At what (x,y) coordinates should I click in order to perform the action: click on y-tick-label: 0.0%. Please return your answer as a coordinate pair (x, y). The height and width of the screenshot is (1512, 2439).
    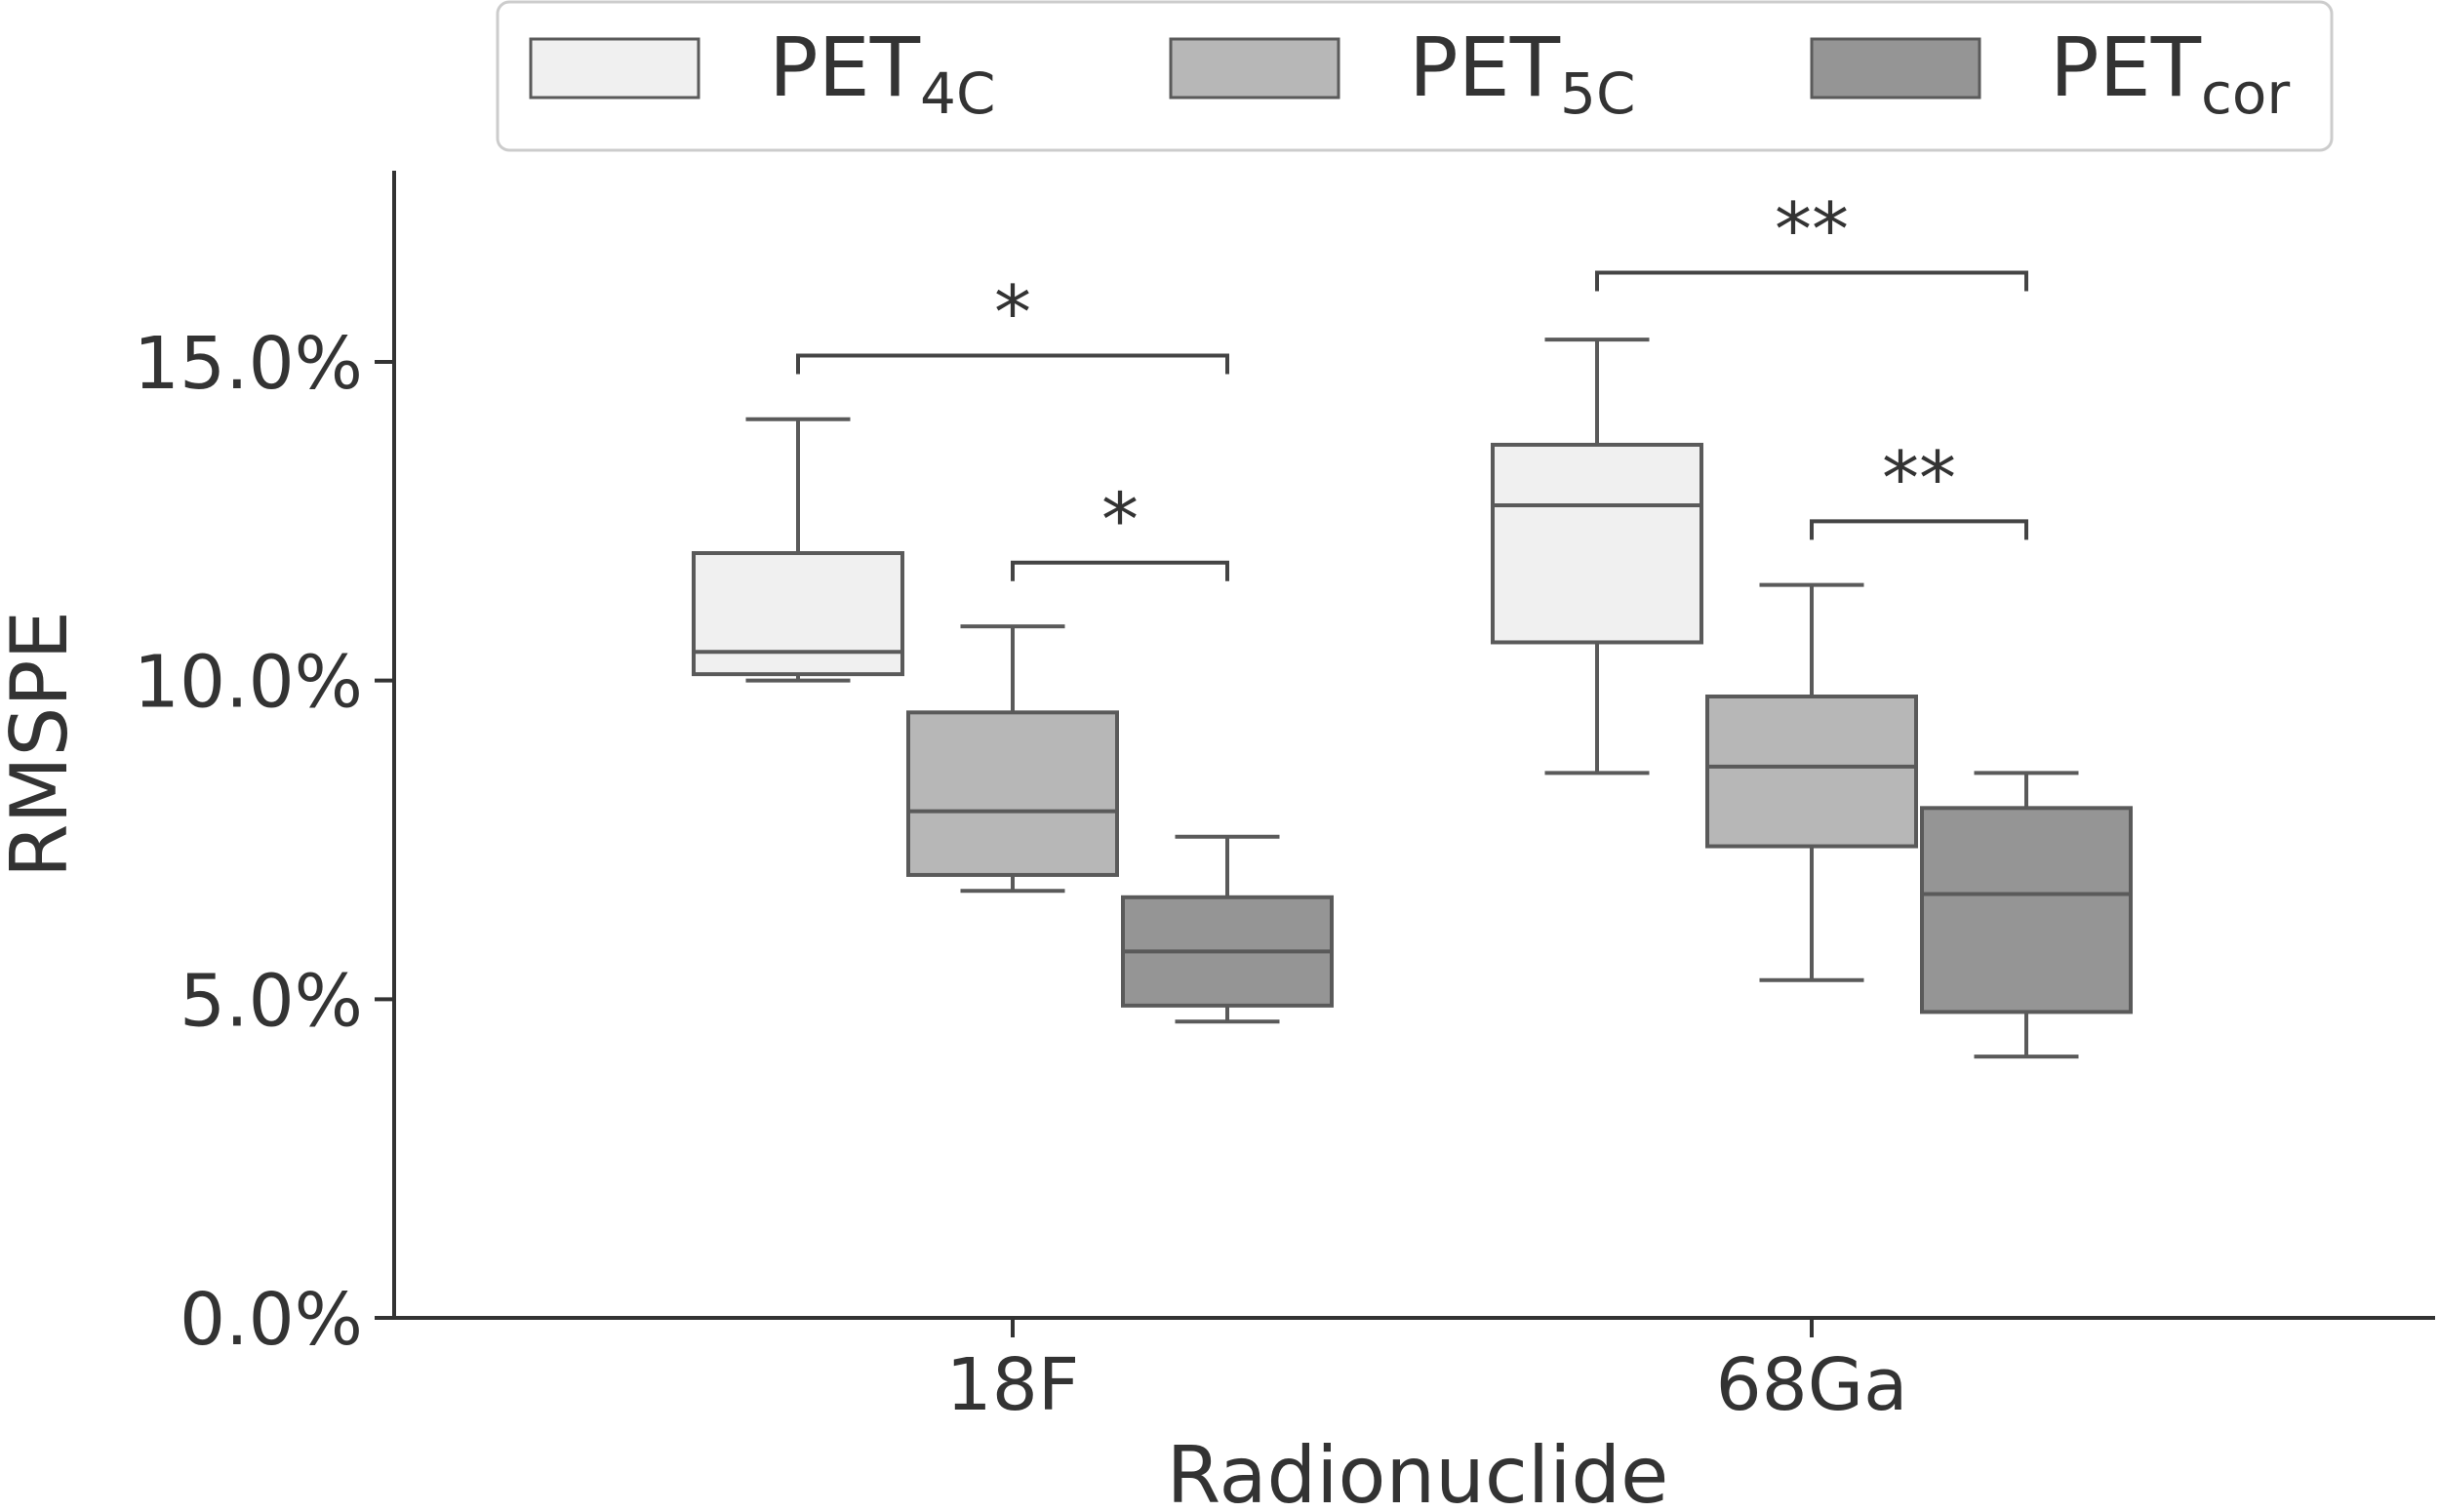
    Looking at the image, I should click on (272, 1320).